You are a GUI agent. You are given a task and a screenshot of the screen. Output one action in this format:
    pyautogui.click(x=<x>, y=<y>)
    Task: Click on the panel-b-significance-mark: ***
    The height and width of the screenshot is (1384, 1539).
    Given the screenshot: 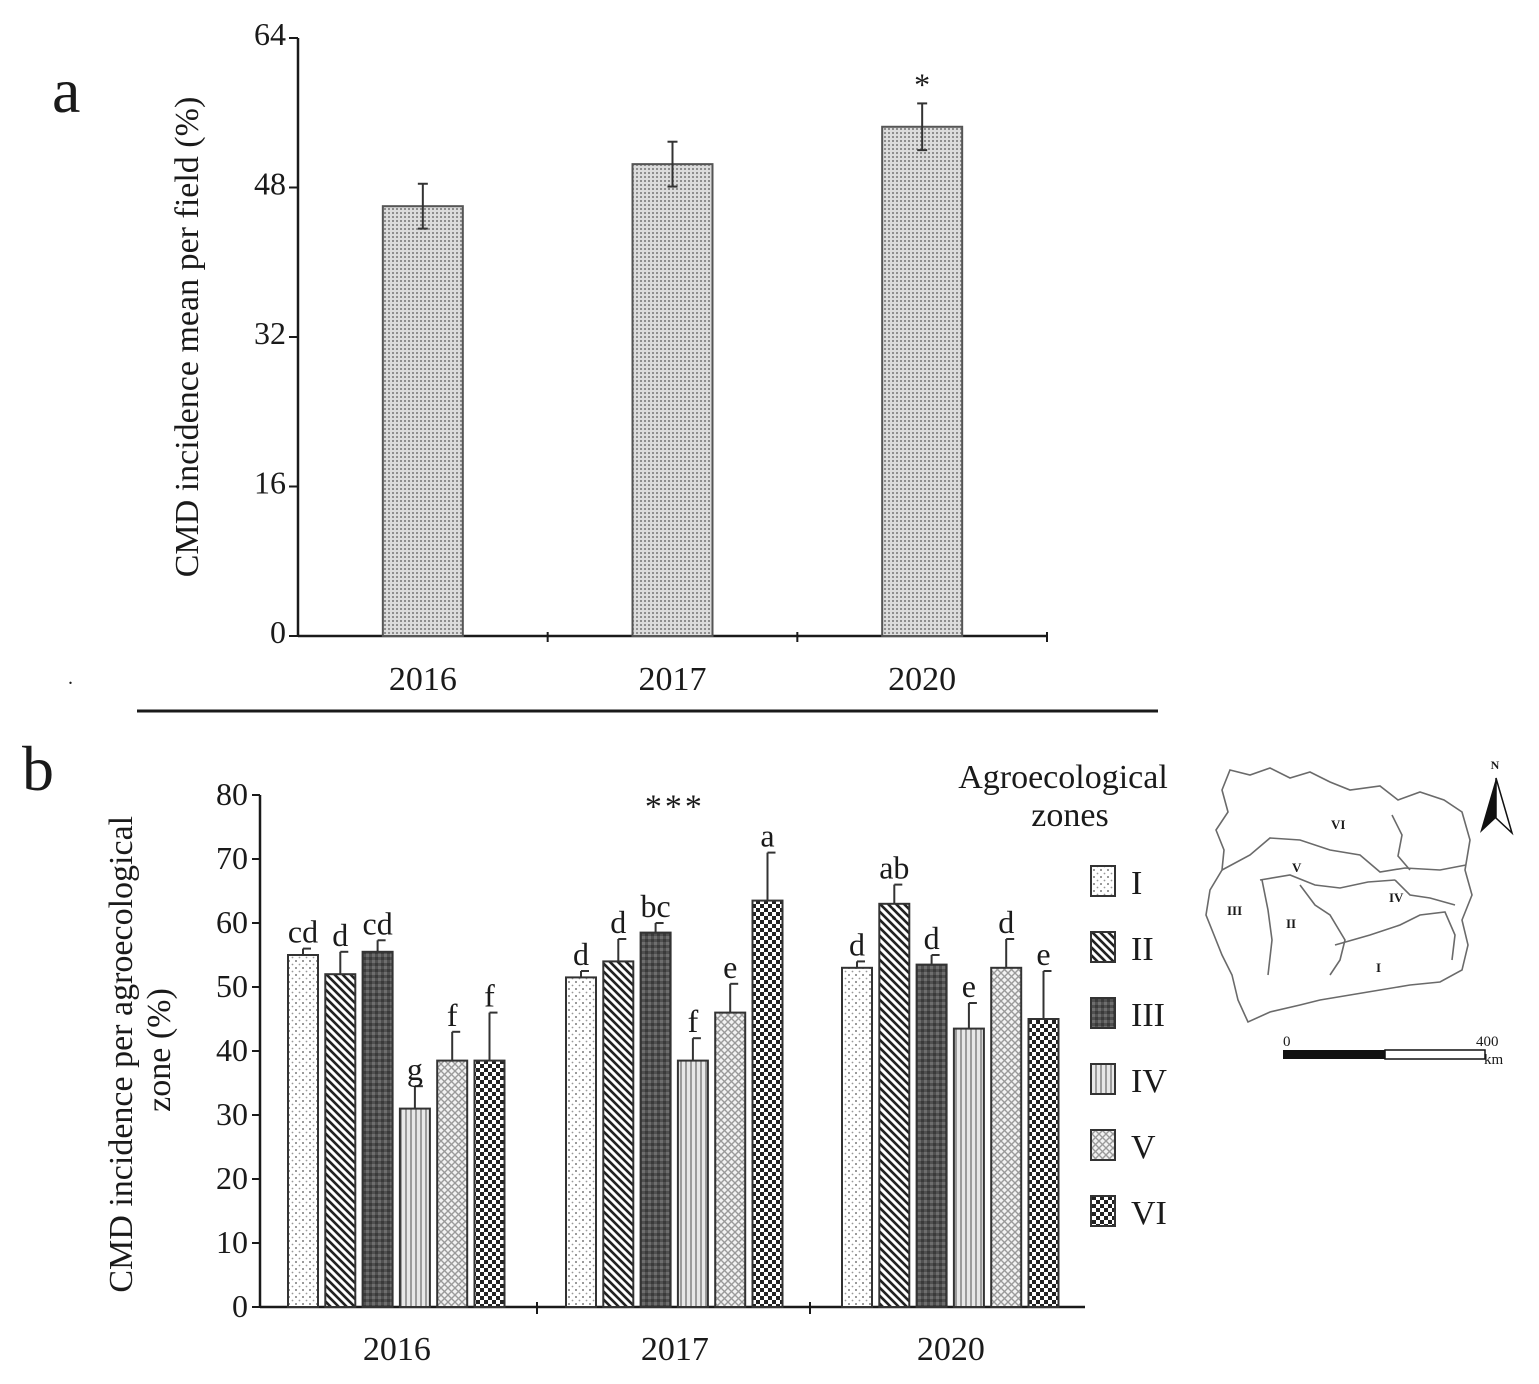 What is the action you would take?
    pyautogui.click(x=675, y=806)
    